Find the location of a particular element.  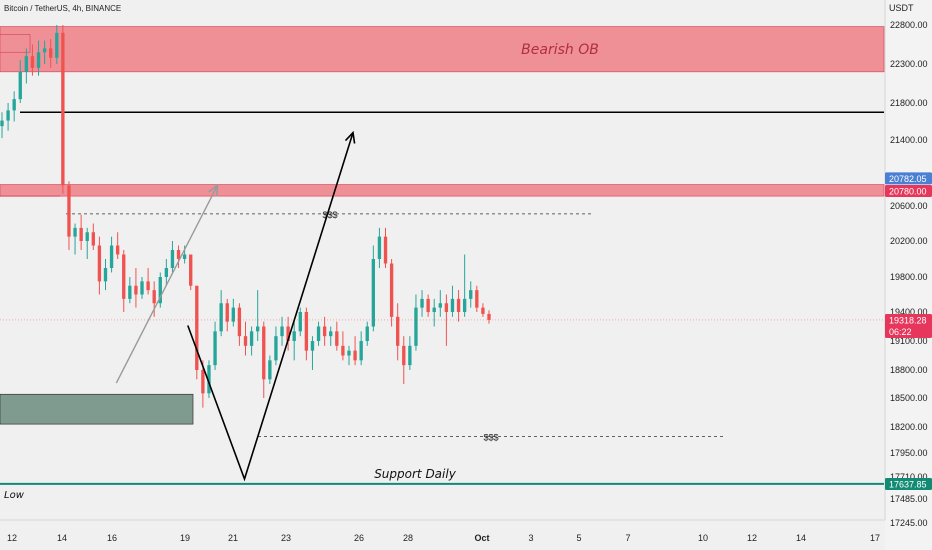

y-tick-label-8: 19100.00 is located at coordinates (909, 341).